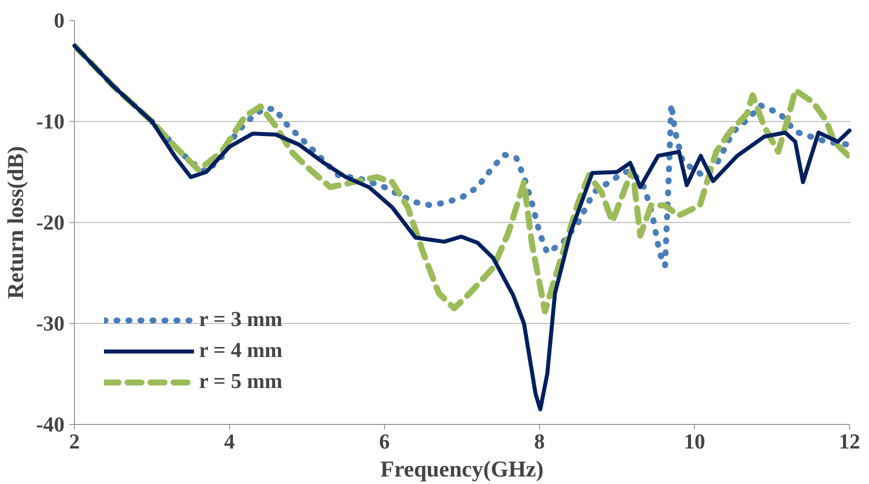 The image size is (869, 484). I want to click on x-axis-title: Frequency(GHz), so click(462, 469).